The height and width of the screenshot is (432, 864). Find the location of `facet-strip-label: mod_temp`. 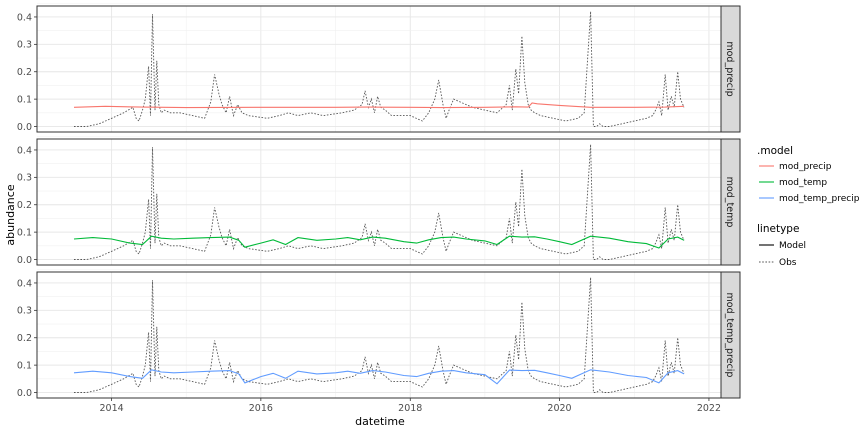

facet-strip-label: mod_temp is located at coordinates (729, 202).